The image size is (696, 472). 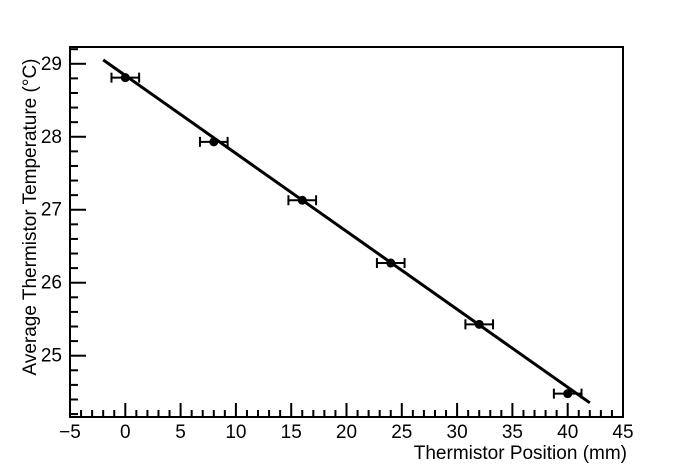 I want to click on y-title: Average Thermistor Temperature (°C), so click(x=30, y=217).